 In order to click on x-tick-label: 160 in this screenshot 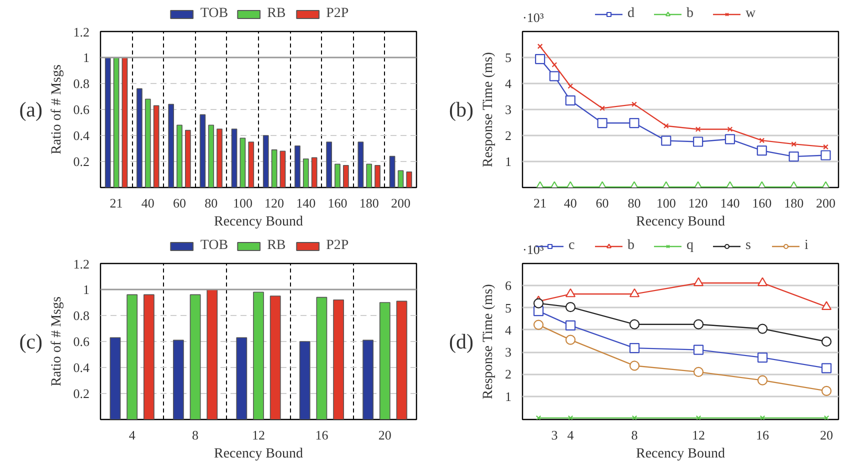, I will do `click(762, 203)`.